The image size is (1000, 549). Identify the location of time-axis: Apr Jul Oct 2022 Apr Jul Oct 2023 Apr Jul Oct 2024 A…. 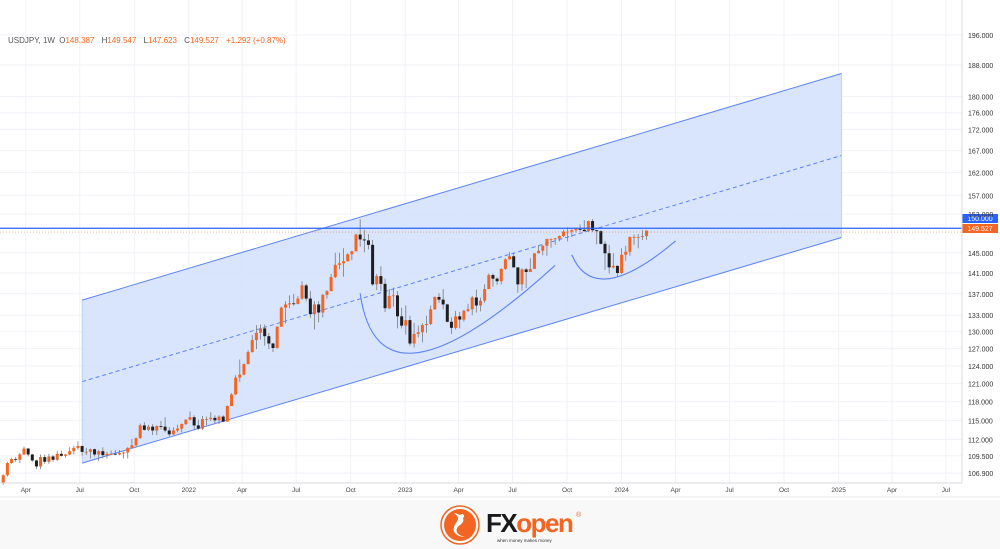
(486, 490).